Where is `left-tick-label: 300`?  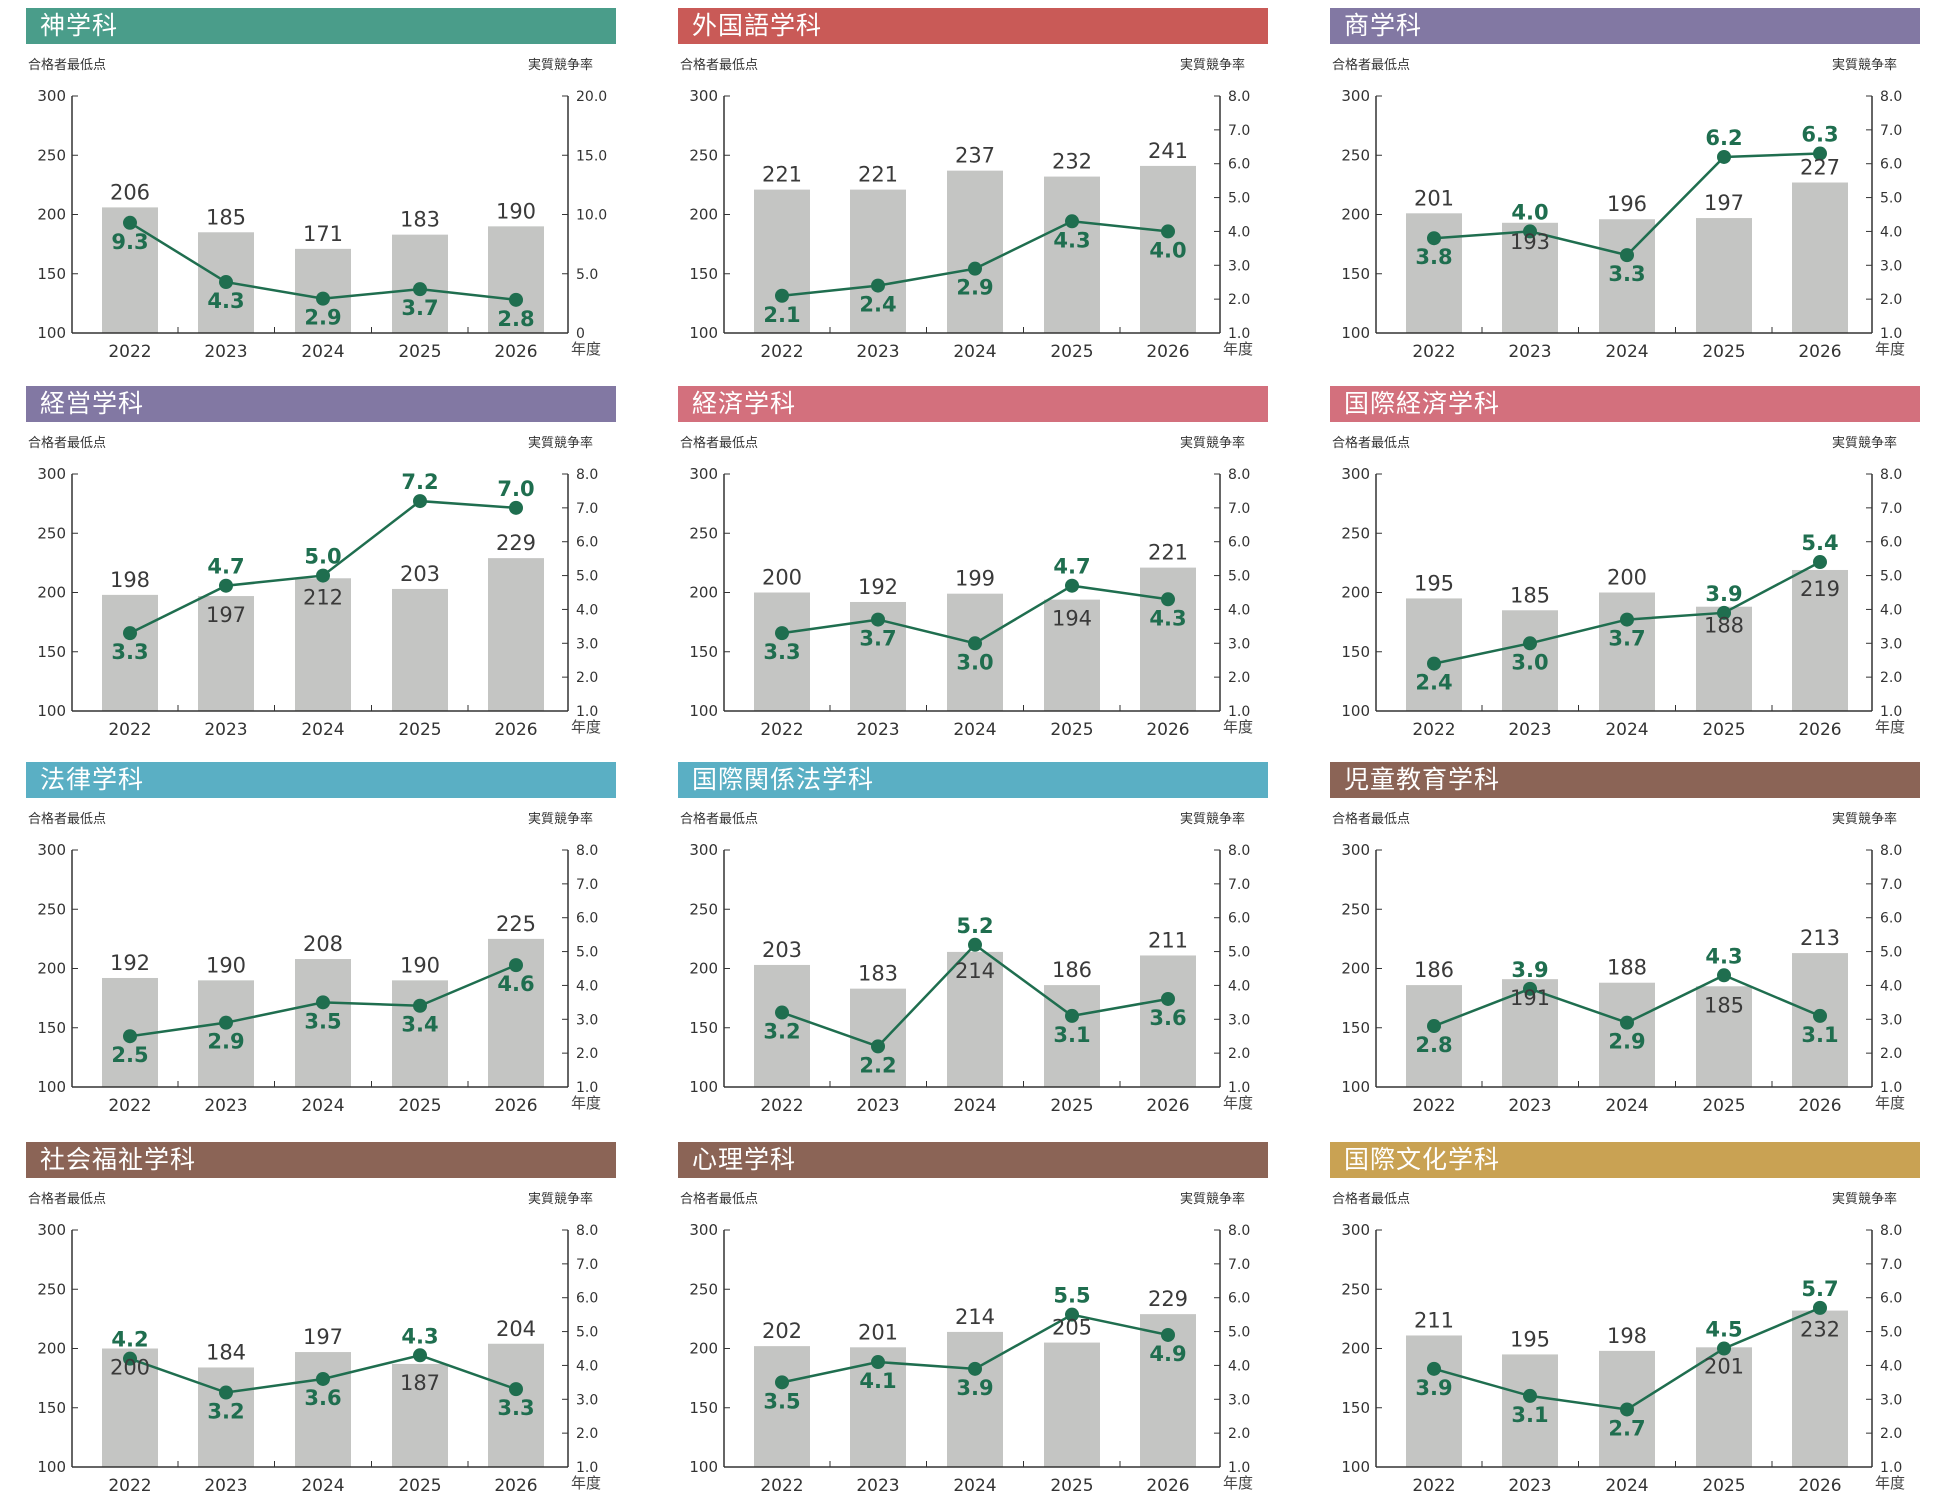 left-tick-label: 300 is located at coordinates (51, 96).